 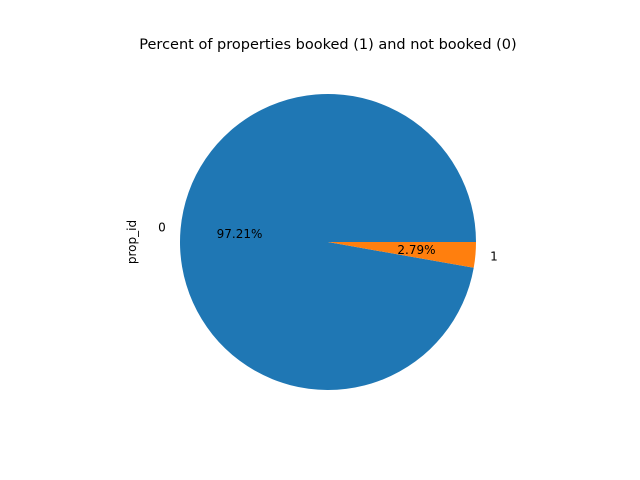 What do you see at coordinates (240, 234) in the screenshot?
I see `slice-percent-label: 97.21%` at bounding box center [240, 234].